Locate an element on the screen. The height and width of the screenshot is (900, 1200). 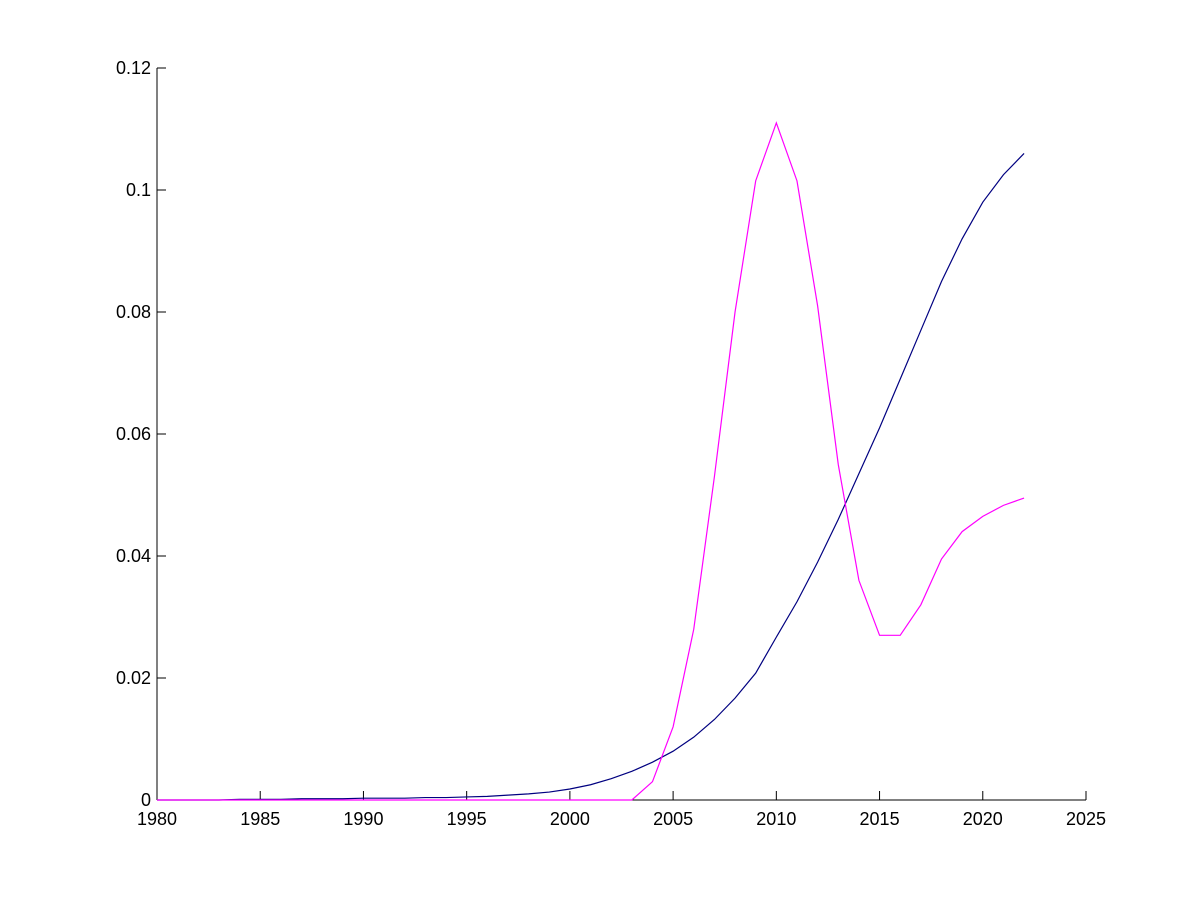
y-tick-label: 0.06 is located at coordinates (133, 434).